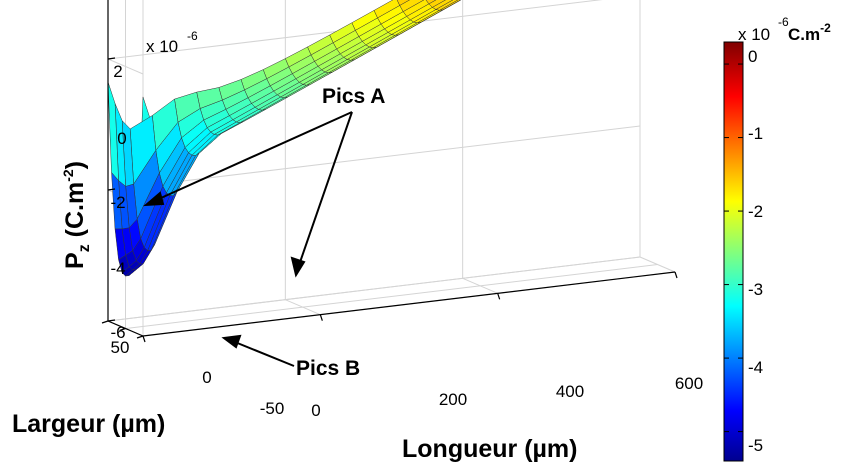  I want to click on z-scale-exponent: -6, so click(192, 36).